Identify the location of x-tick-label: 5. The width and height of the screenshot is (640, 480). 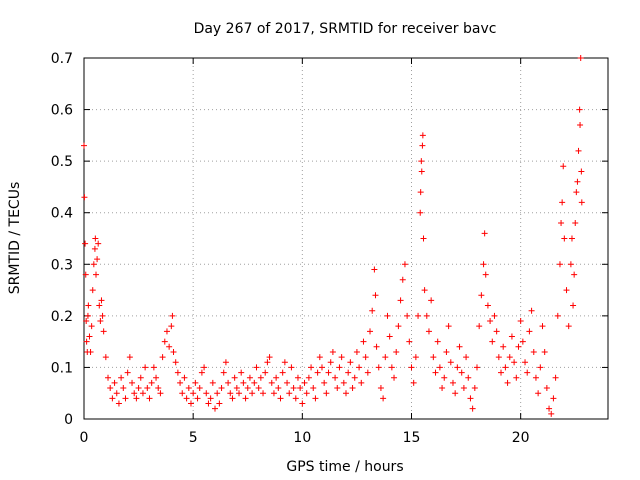
(193, 438).